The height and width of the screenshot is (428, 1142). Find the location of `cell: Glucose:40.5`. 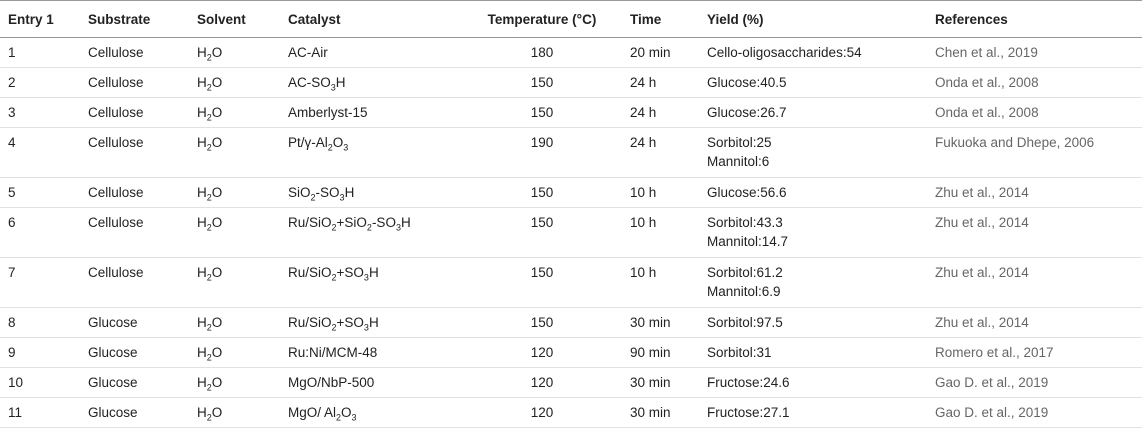

cell: Glucose:40.5 is located at coordinates (813, 82).